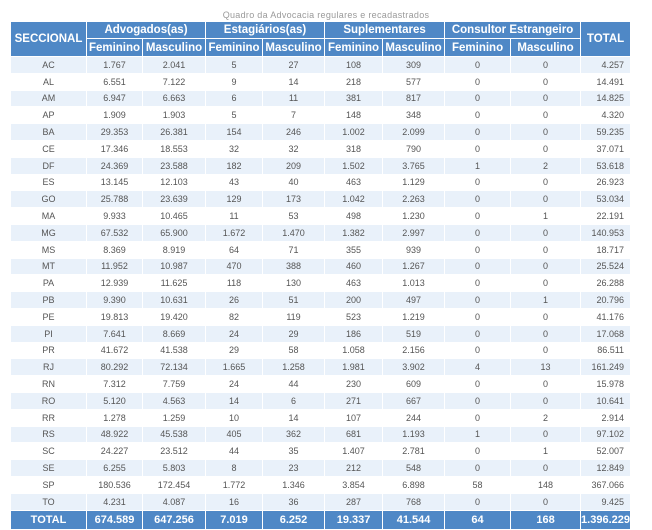 The height and width of the screenshot is (530, 652). Describe the element at coordinates (321, 400) in the screenshot. I see `table-row: RO 5.120 4.563 14 6 271 667 0 0 10.641` at that location.